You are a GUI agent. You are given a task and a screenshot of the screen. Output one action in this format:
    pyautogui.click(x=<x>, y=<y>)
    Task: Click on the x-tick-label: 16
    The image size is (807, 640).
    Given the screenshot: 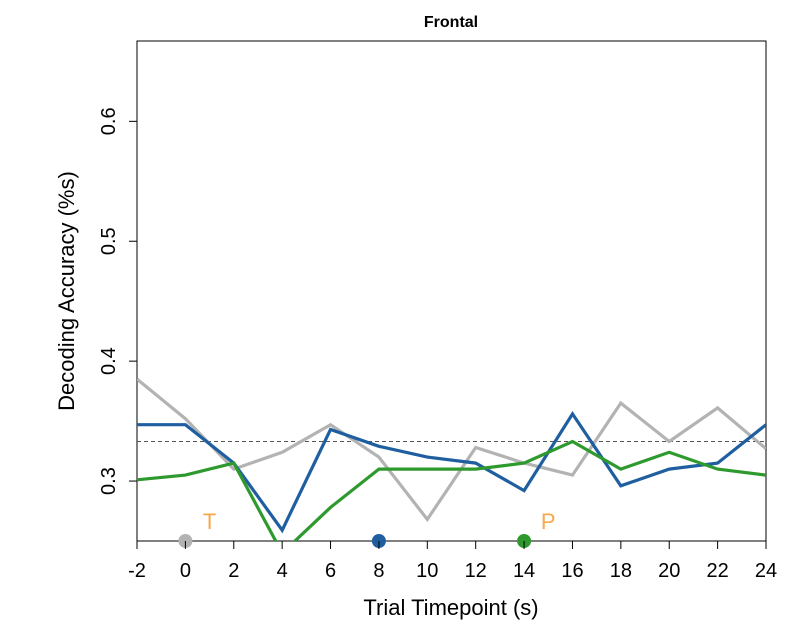 What is the action you would take?
    pyautogui.click(x=572, y=571)
    